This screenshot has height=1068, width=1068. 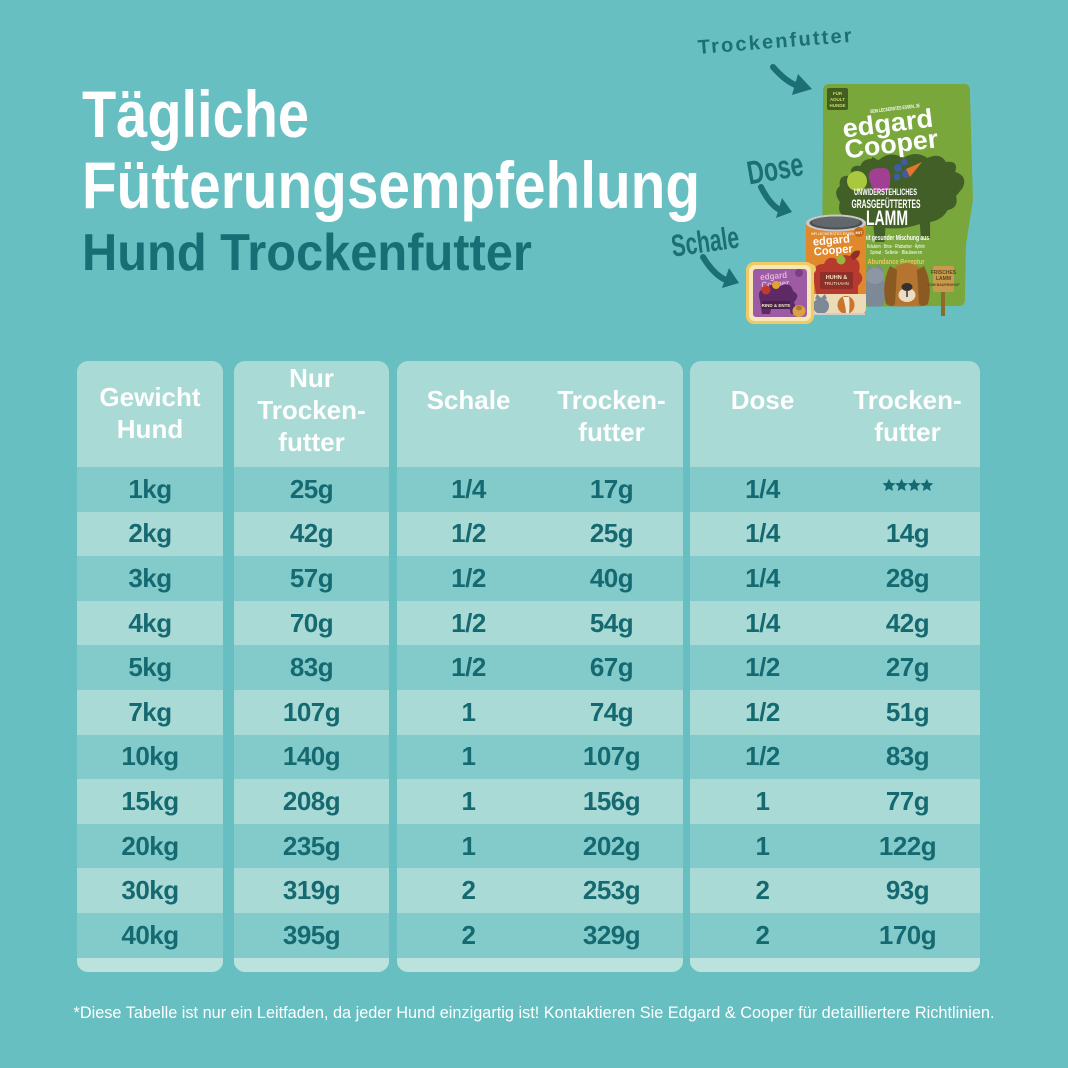 I want to click on svg-text: FRISCHES, so click(x=944, y=273).